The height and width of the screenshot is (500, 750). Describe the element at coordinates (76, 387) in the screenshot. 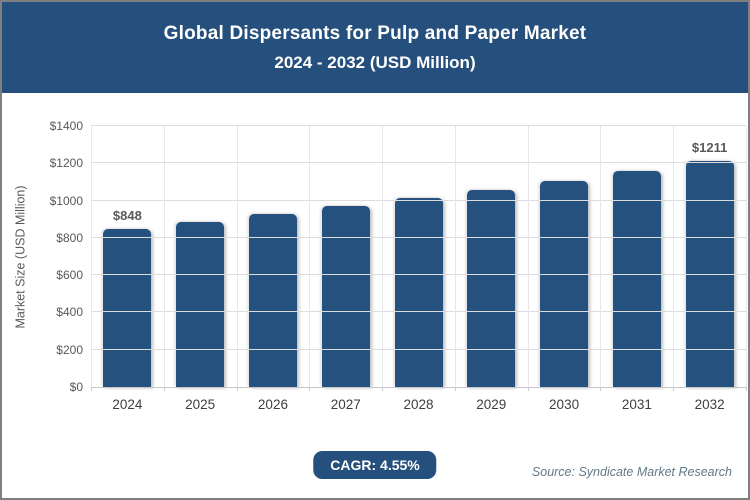

I see `y-tick-label: $0` at that location.